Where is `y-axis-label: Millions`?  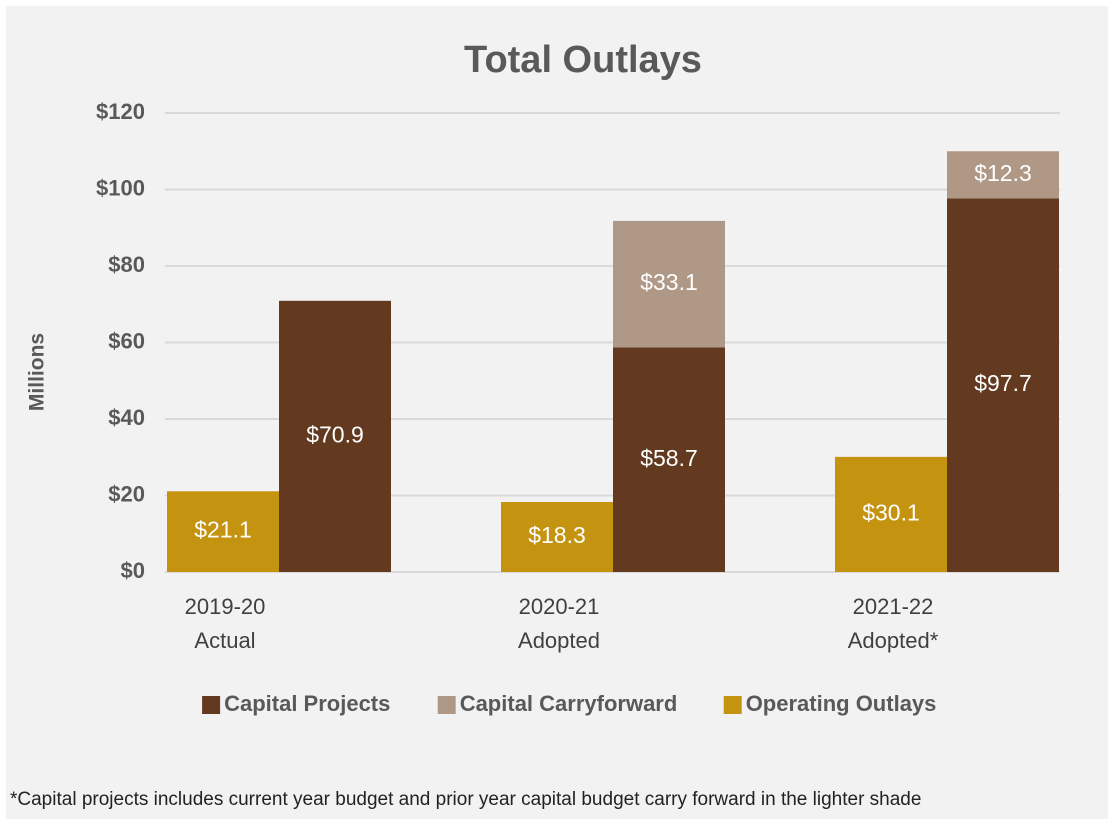
y-axis-label: Millions is located at coordinates (37, 372).